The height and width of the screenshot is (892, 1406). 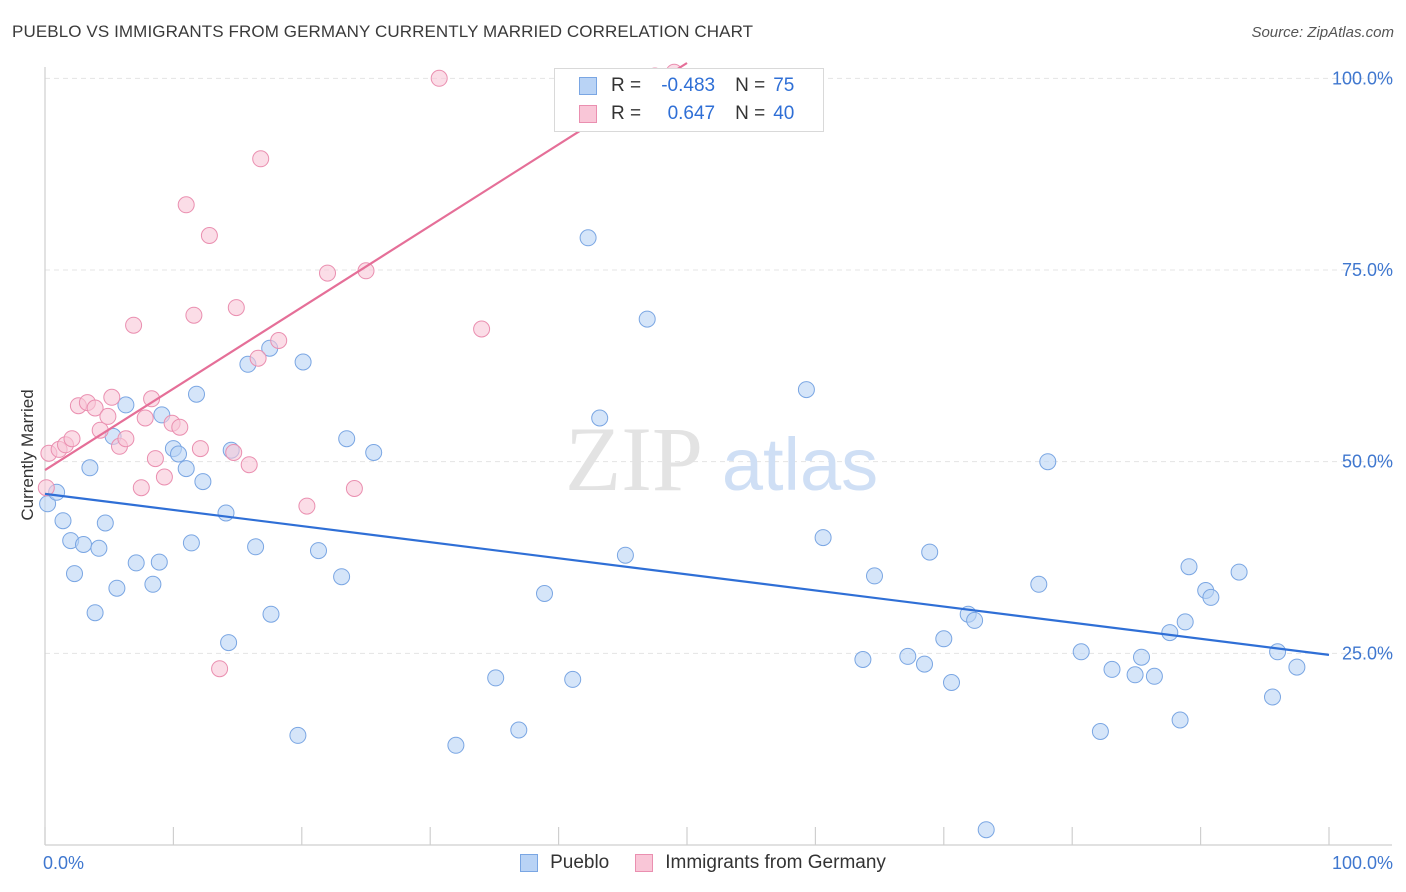 What do you see at coordinates (1362, 863) in the screenshot?
I see `x-tick-label: 100.0%` at bounding box center [1362, 863].